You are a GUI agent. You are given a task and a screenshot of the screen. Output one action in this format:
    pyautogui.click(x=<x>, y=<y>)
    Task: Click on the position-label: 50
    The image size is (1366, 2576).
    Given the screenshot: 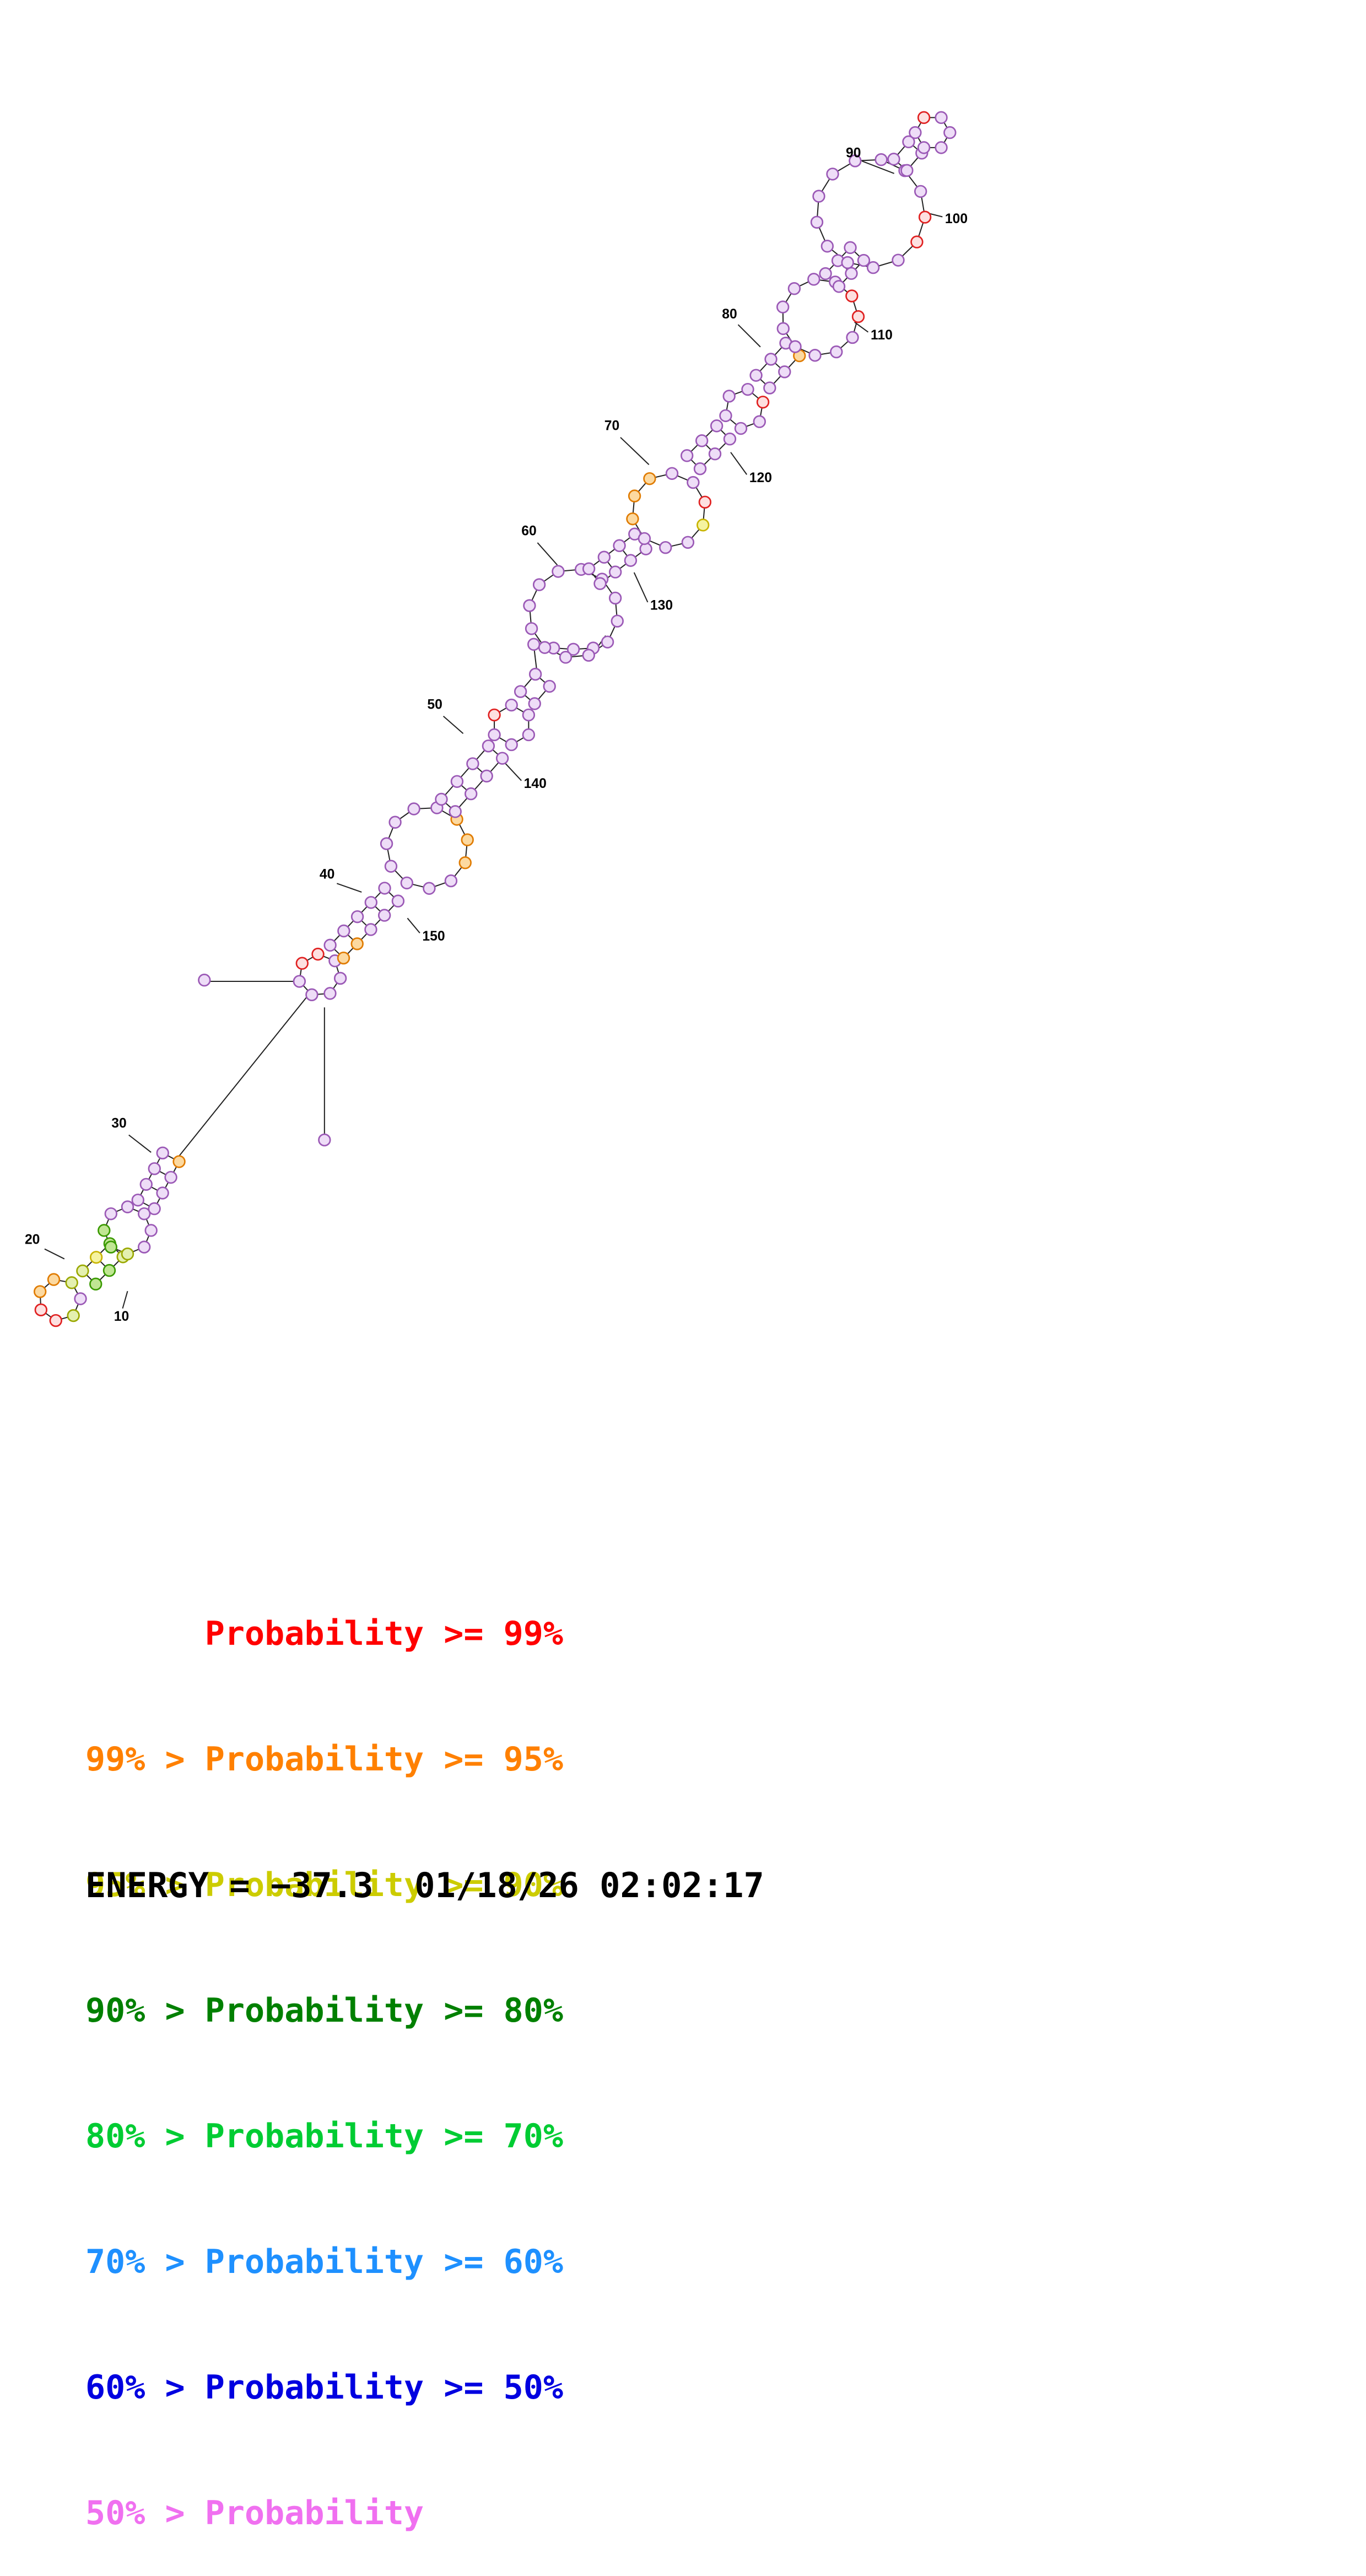 What is the action you would take?
    pyautogui.click(x=434, y=704)
    